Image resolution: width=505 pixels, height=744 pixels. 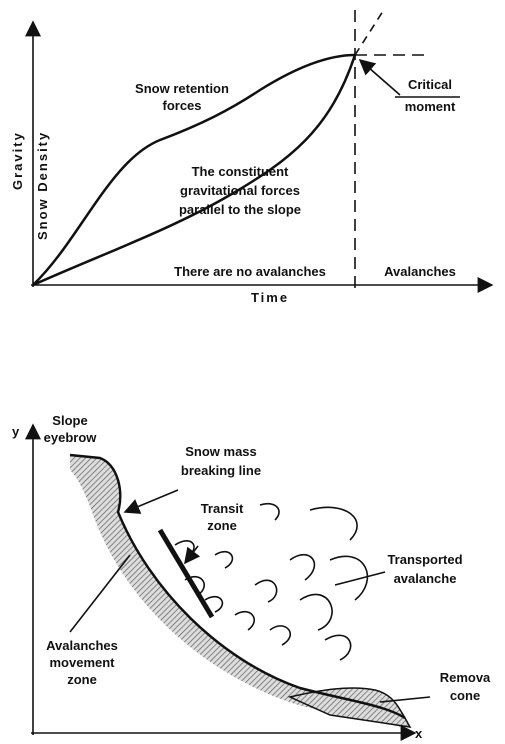 I want to click on label: parallel to the slope, so click(x=240, y=209).